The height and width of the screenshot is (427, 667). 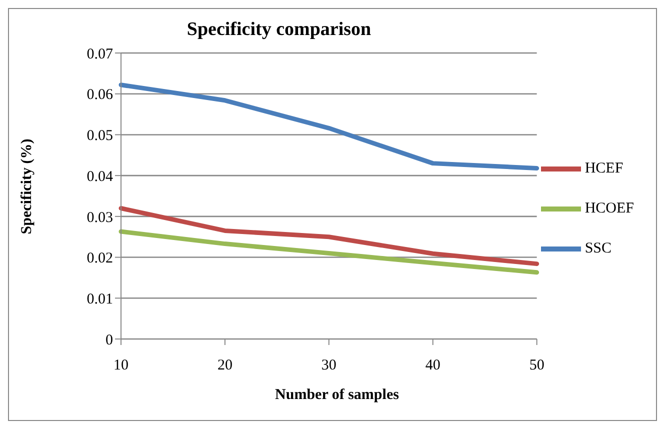 I want to click on chart-title: Specificity comparison, so click(x=279, y=30).